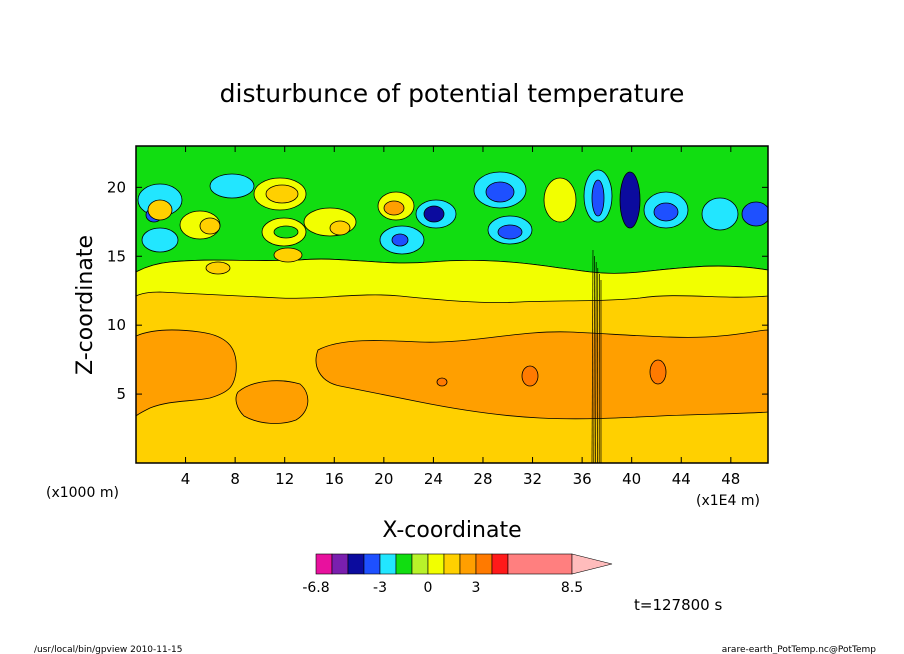 Image resolution: width=904 pixels, height=654 pixels. Describe the element at coordinates (383, 479) in the screenshot. I see `x-tick-label: 20` at that location.